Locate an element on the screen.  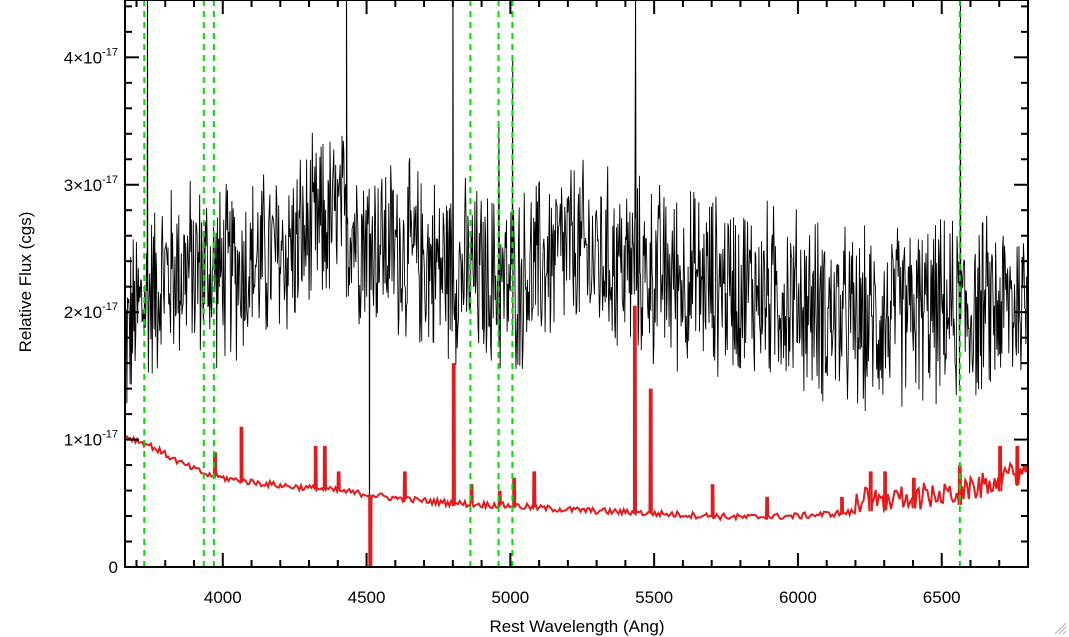
y-axis-title: Relative Flux (cgs) is located at coordinates (25, 282).